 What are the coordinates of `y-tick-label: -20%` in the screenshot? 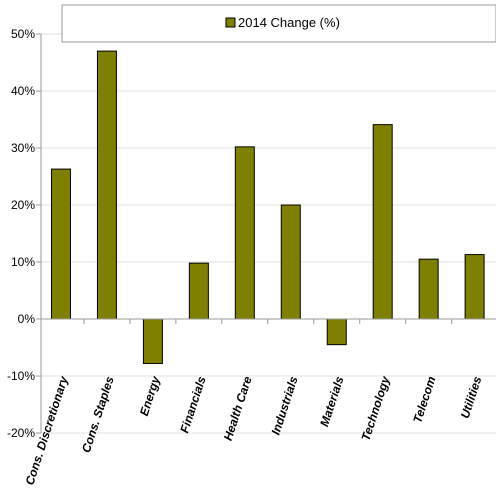 It's located at (21, 433).